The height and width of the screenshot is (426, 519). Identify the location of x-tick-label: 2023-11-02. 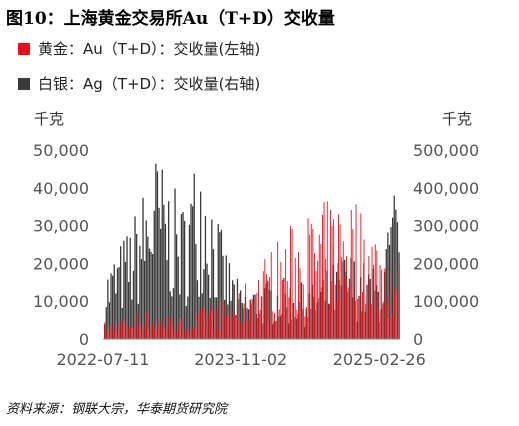
(240, 359).